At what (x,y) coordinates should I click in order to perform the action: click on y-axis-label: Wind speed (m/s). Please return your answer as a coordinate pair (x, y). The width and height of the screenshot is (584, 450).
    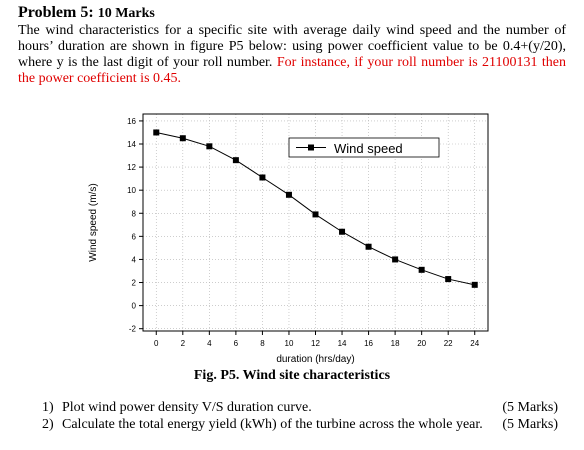
    Looking at the image, I should click on (93, 222).